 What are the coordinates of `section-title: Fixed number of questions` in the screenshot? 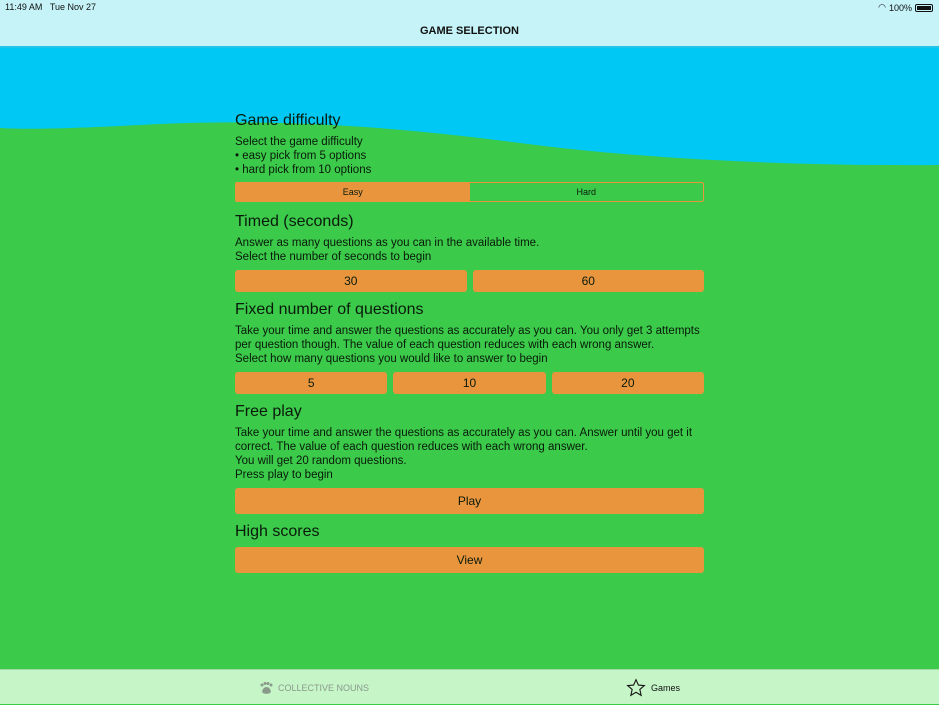 It's located at (329, 309).